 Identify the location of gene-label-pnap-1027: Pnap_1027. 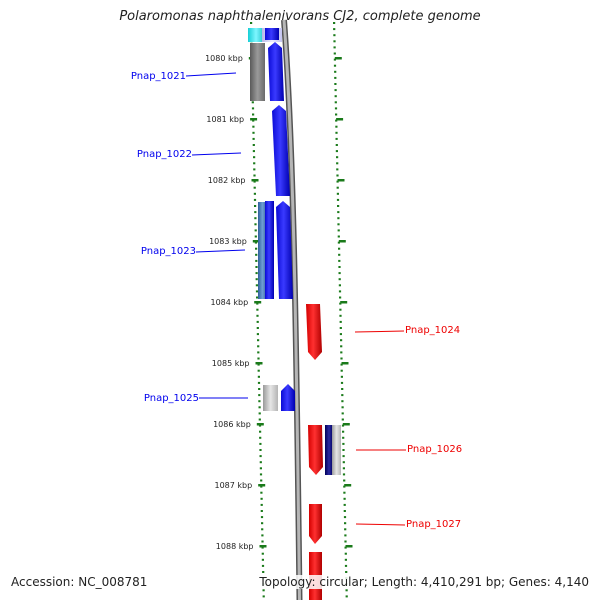
(433, 524).